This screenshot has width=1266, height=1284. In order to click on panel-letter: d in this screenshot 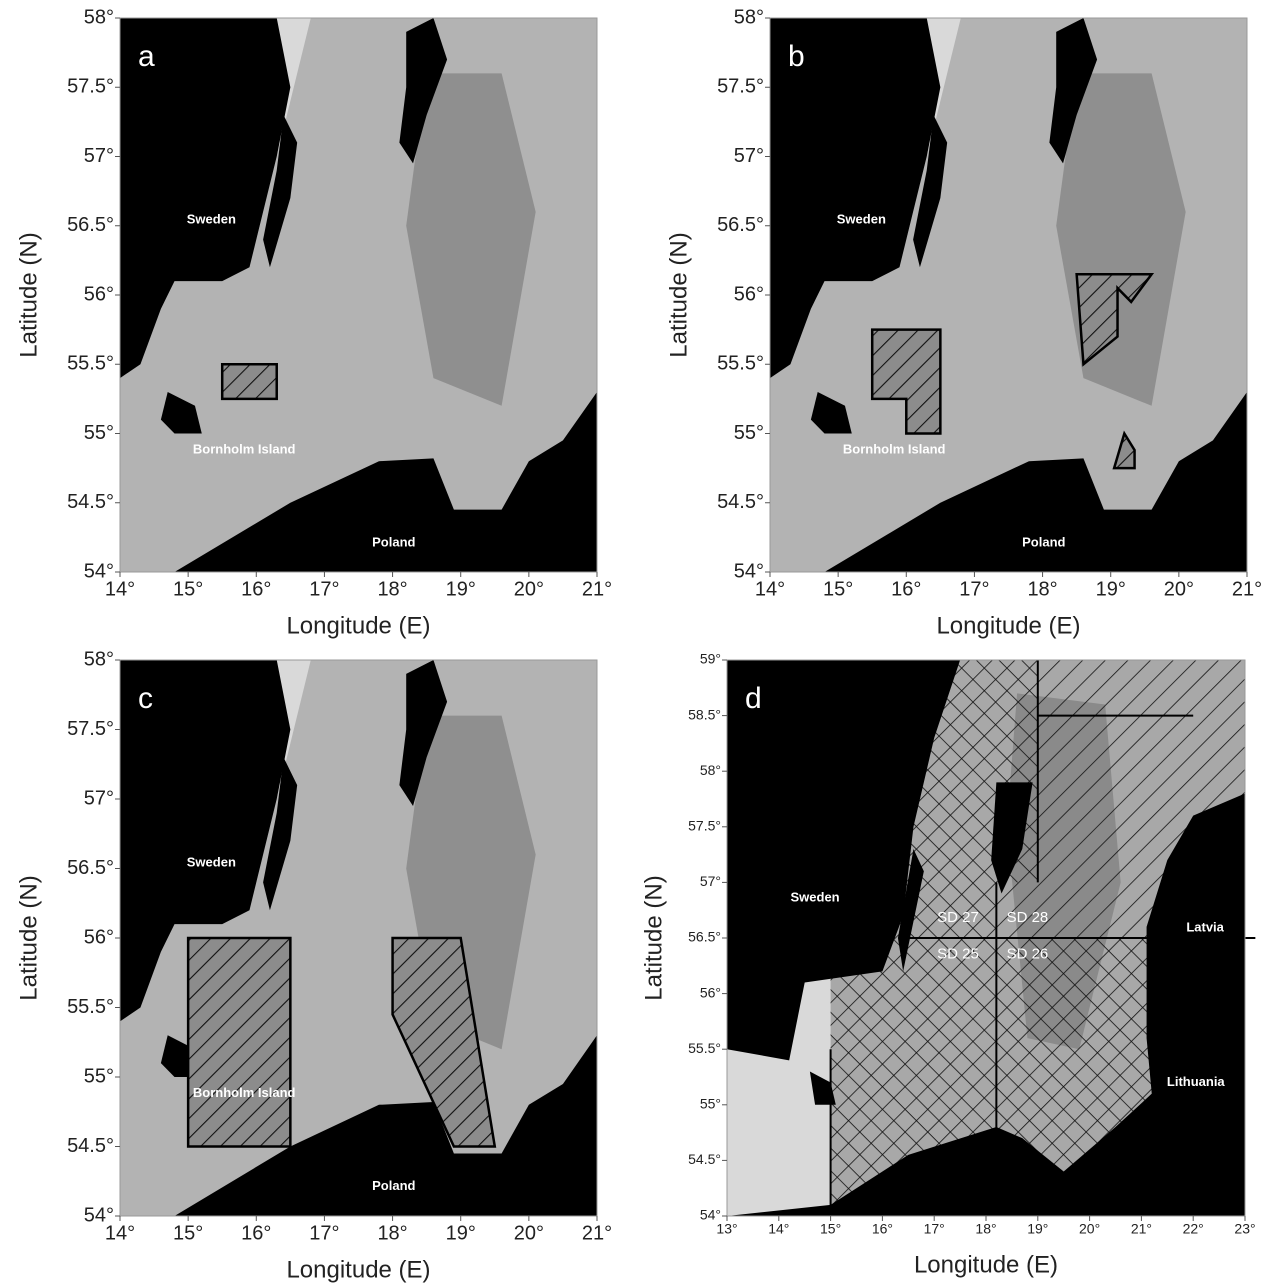, I will do `click(753, 698)`.